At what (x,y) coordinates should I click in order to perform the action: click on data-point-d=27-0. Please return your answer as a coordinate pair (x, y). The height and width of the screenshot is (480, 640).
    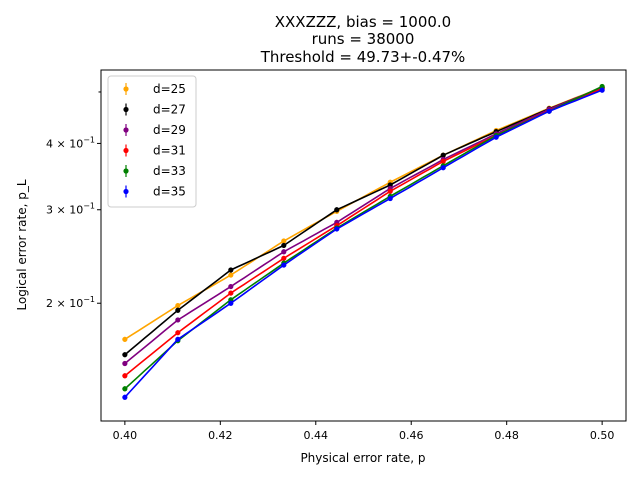
    Looking at the image, I should click on (125, 355).